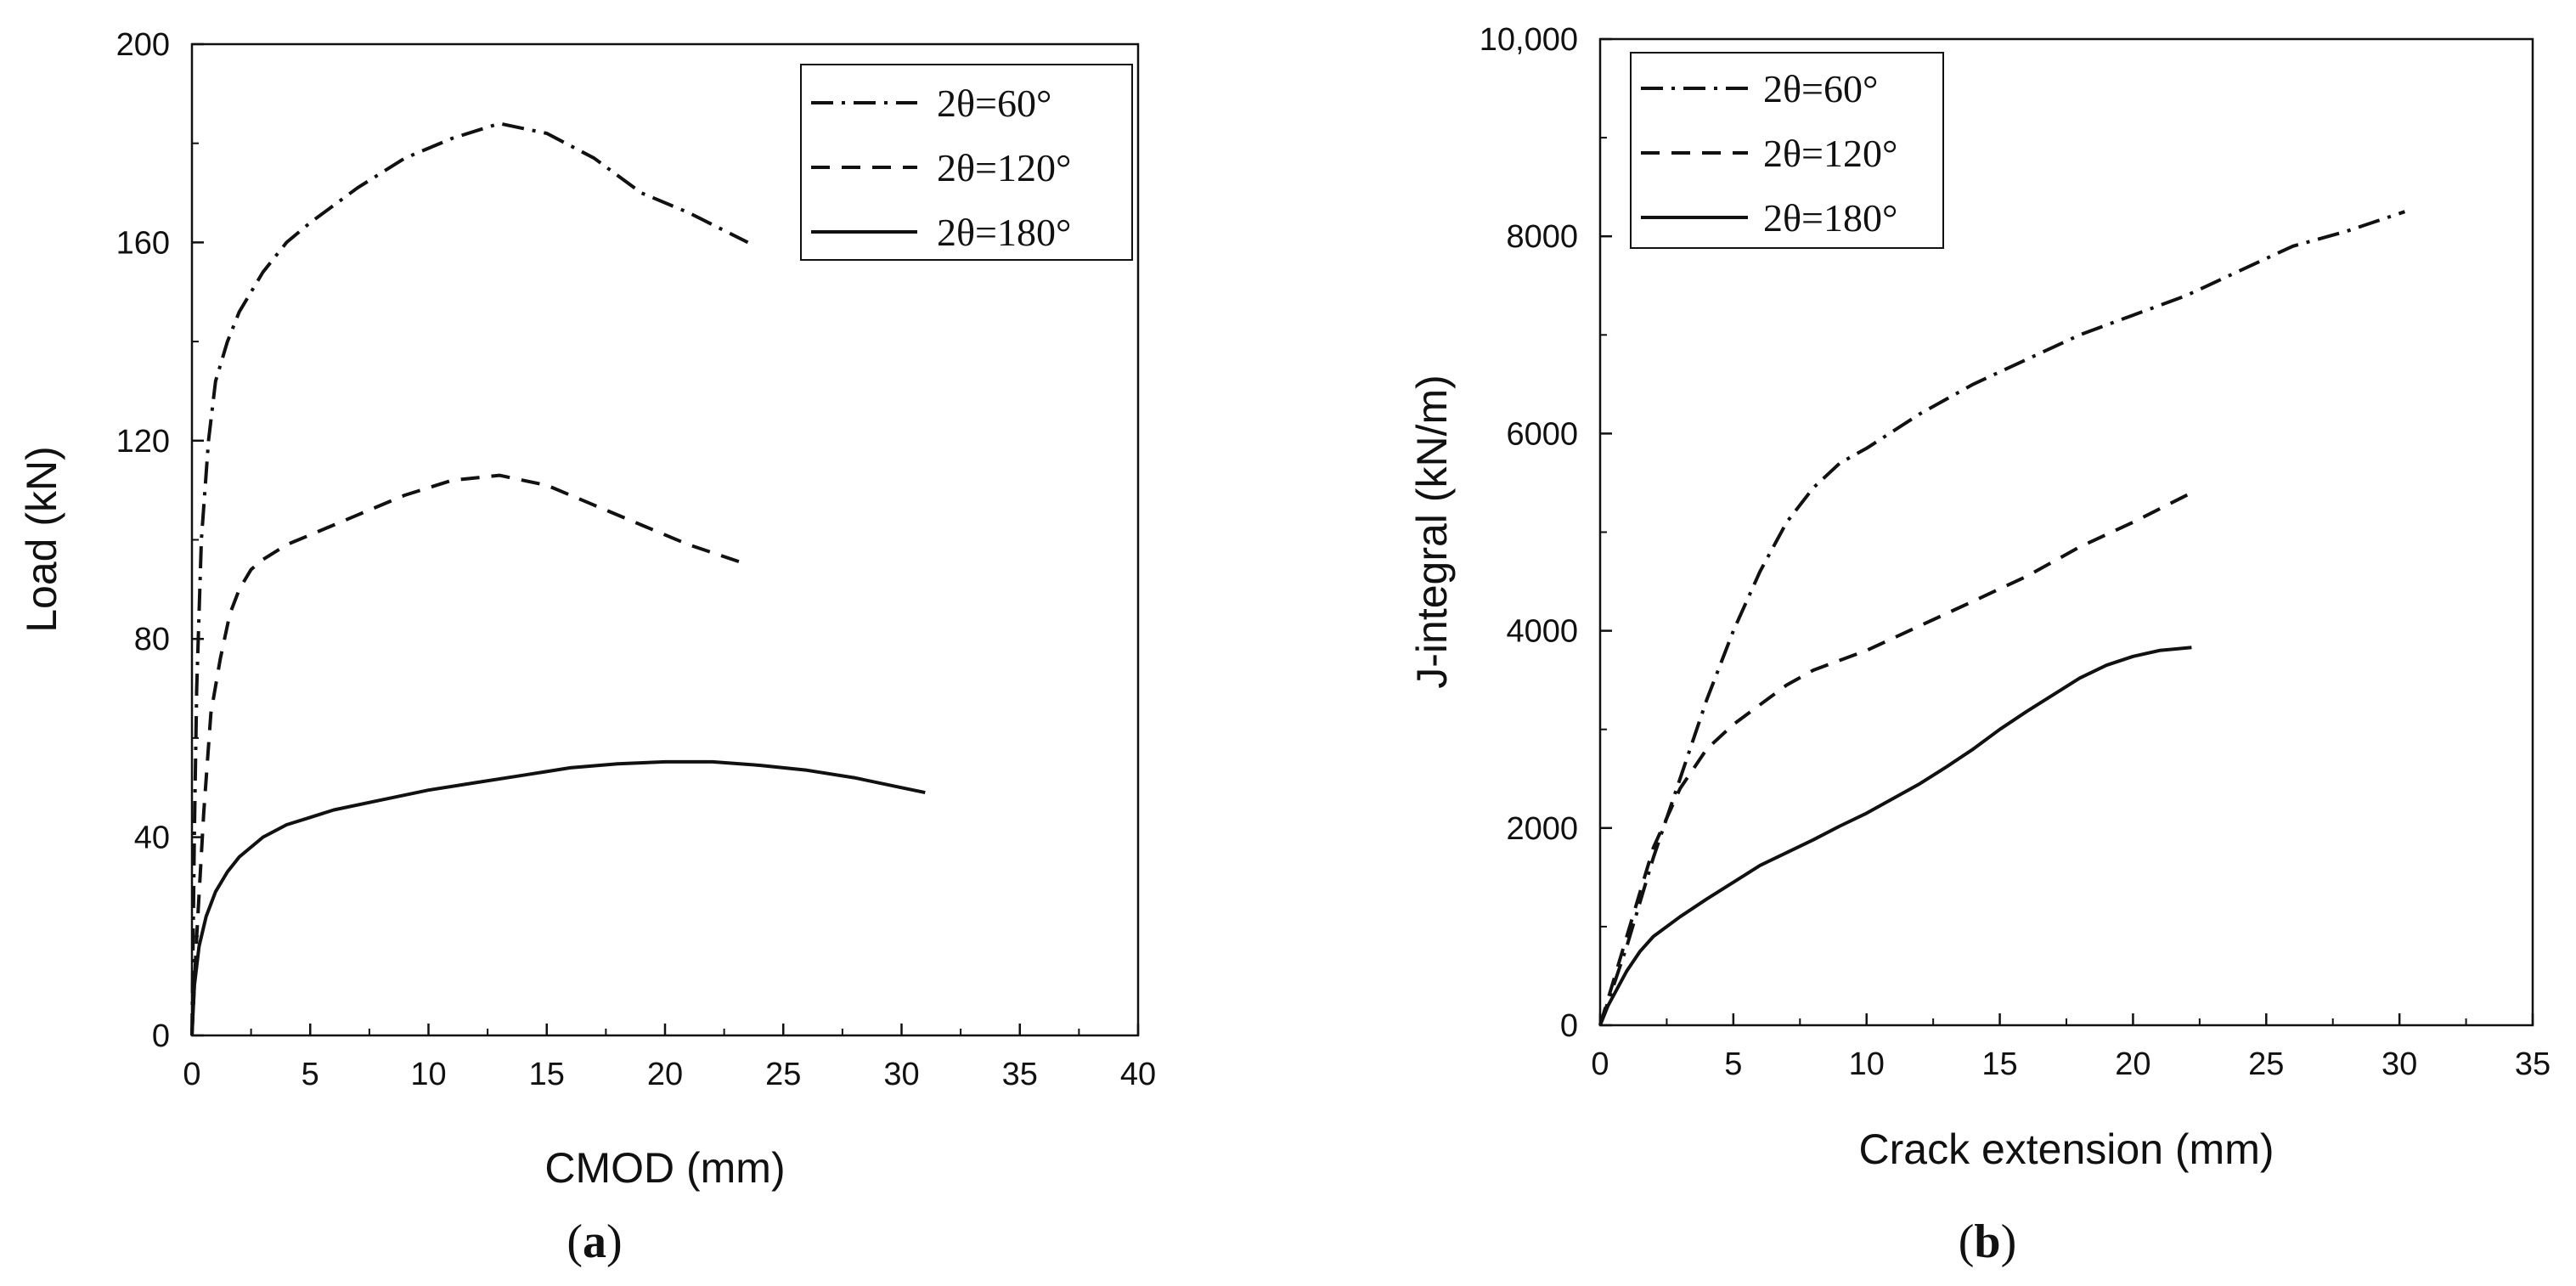 The width and height of the screenshot is (2576, 1286). I want to click on y-tick-label-a: 160, so click(143, 243).